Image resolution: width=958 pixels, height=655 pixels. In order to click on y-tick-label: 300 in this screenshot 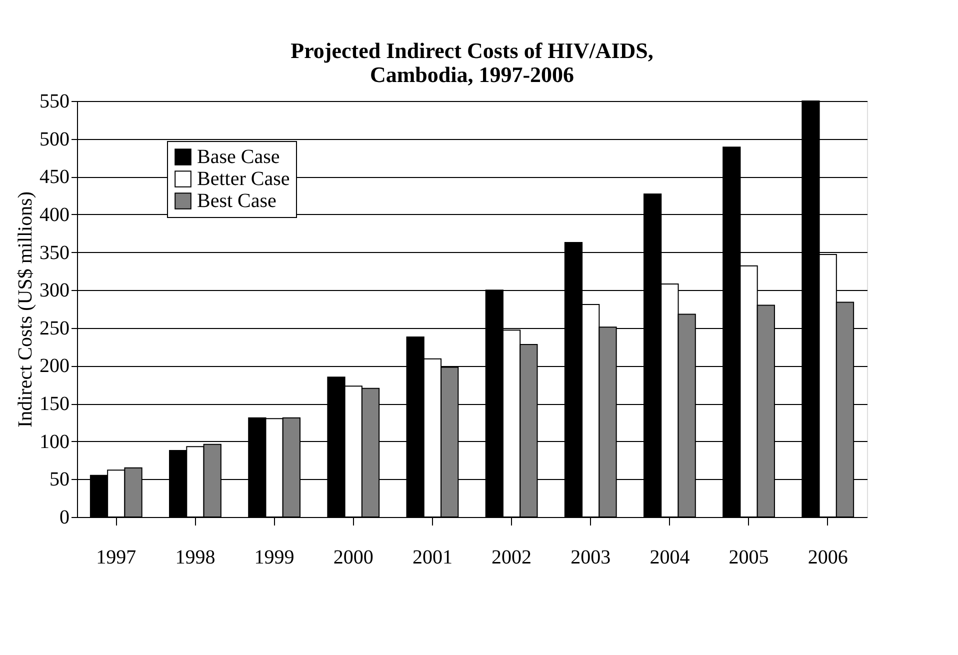, I will do `click(55, 291)`.